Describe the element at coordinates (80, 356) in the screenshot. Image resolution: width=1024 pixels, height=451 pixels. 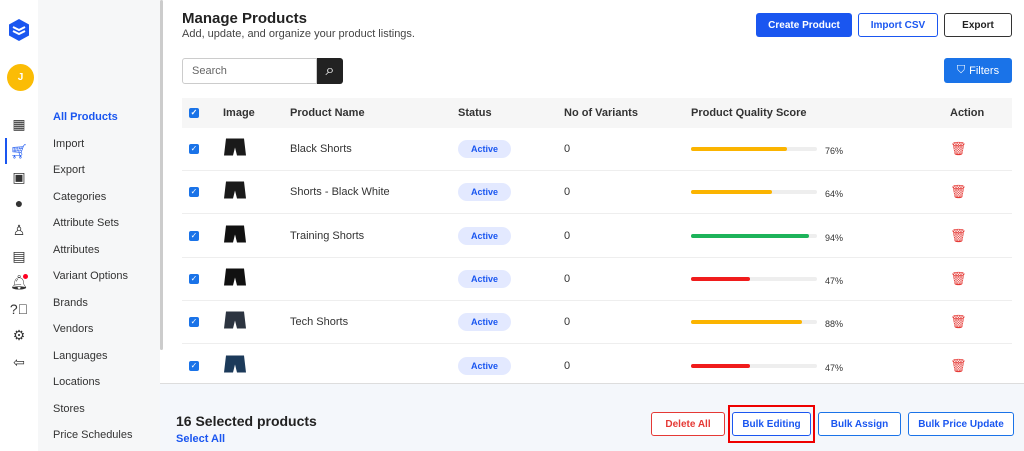
I see `submenu-languages: Languages` at that location.